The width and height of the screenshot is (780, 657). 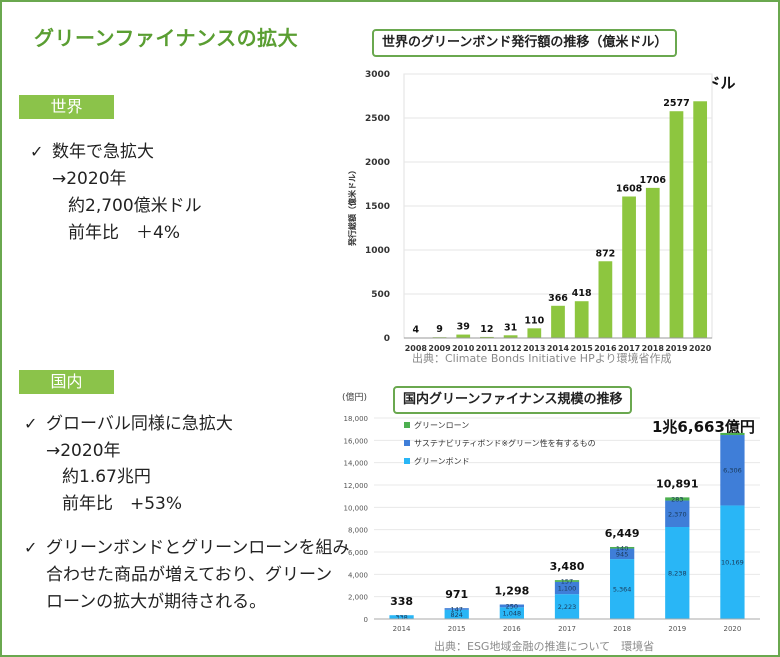 What do you see at coordinates (356, 464) in the screenshot?
I see `chart2-y-tick-label: 14,000` at bounding box center [356, 464].